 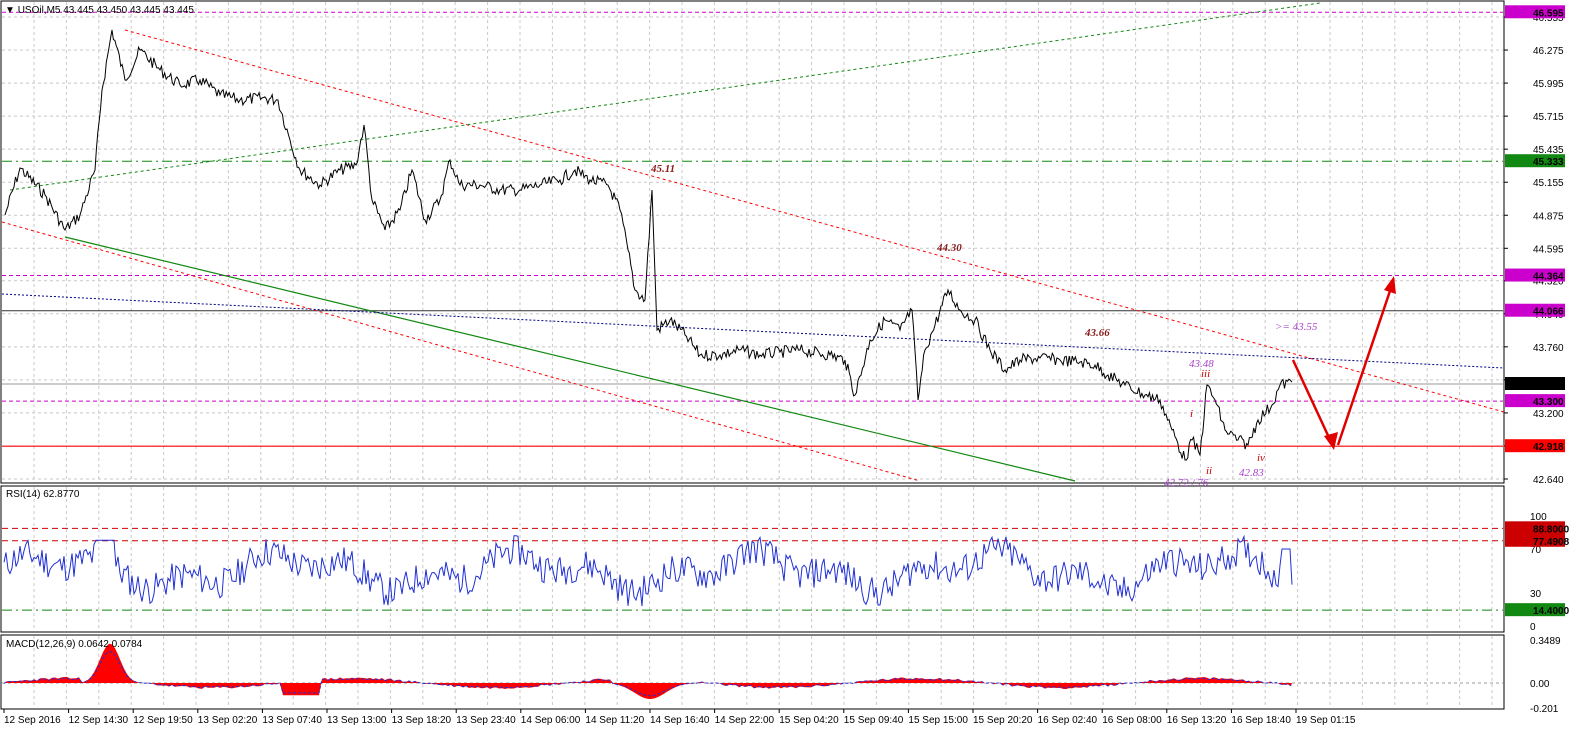 I want to click on wave-iv-label: iv, so click(x=1261, y=458).